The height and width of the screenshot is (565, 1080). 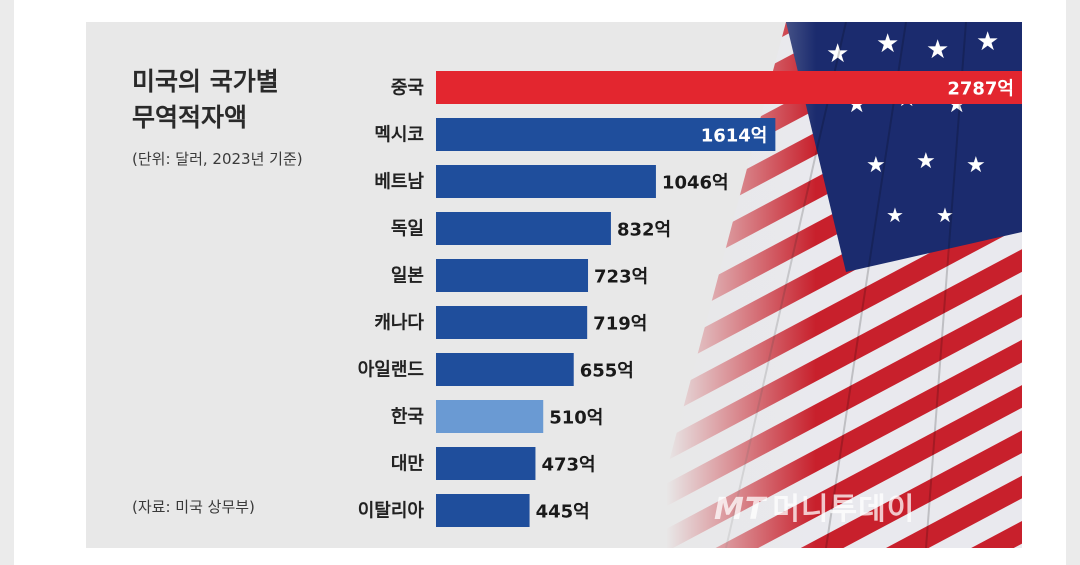 I want to click on category-label: 멕시코, so click(x=399, y=135).